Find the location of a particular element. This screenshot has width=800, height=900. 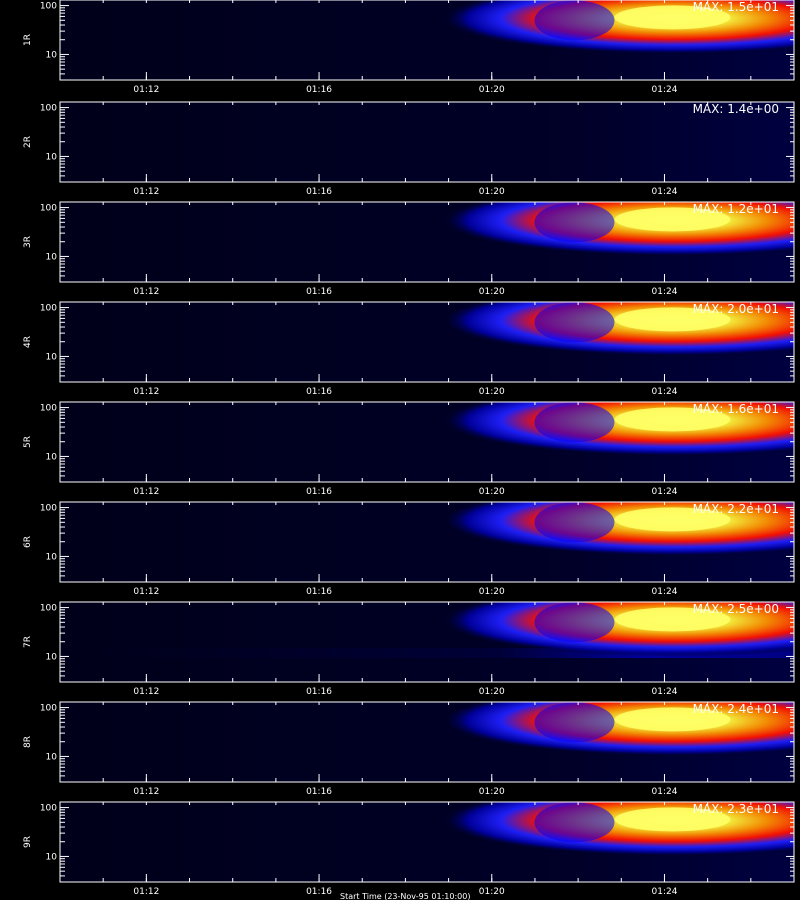

channel-label: 2R is located at coordinates (28, 142).